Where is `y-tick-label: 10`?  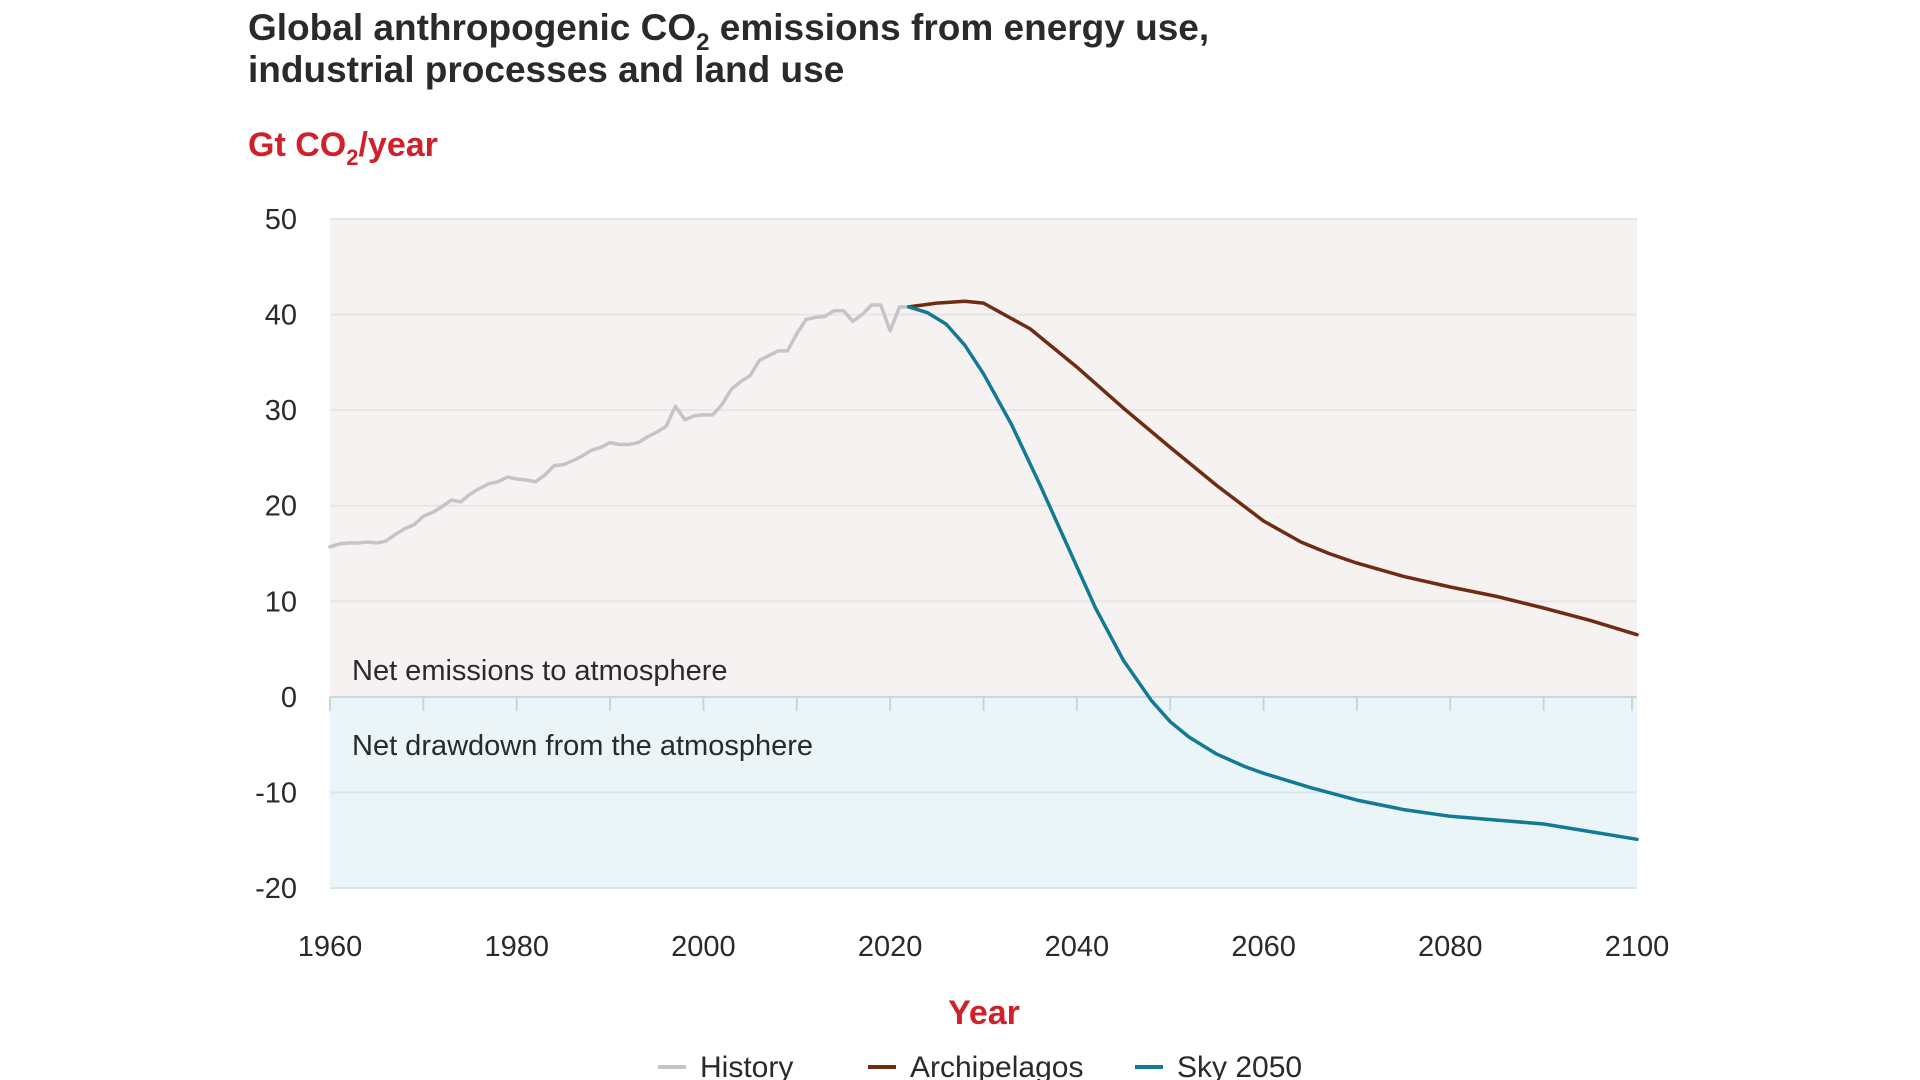 y-tick-label: 10 is located at coordinates (281, 602).